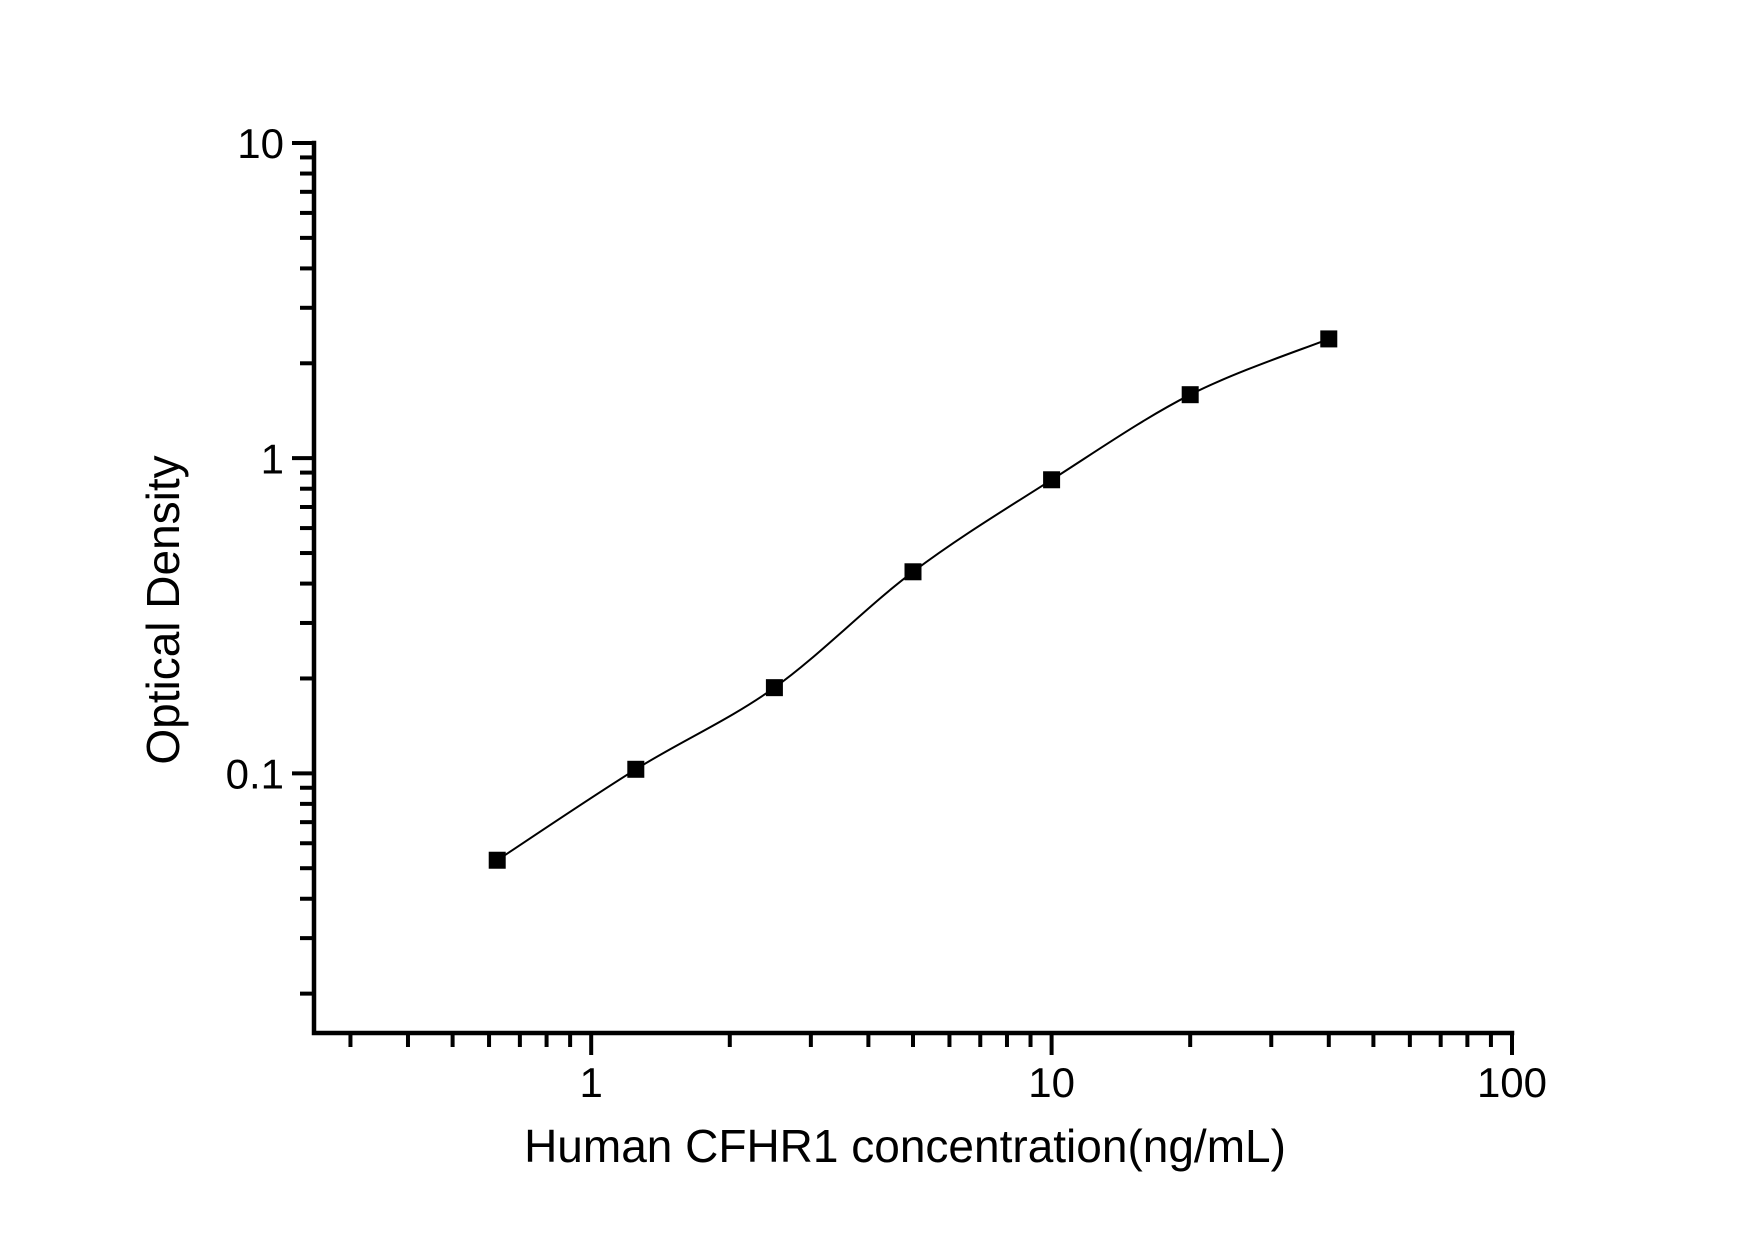 Image resolution: width=1755 pixels, height=1240 pixels. What do you see at coordinates (163, 610) in the screenshot?
I see `y-axis-title: Optical Density` at bounding box center [163, 610].